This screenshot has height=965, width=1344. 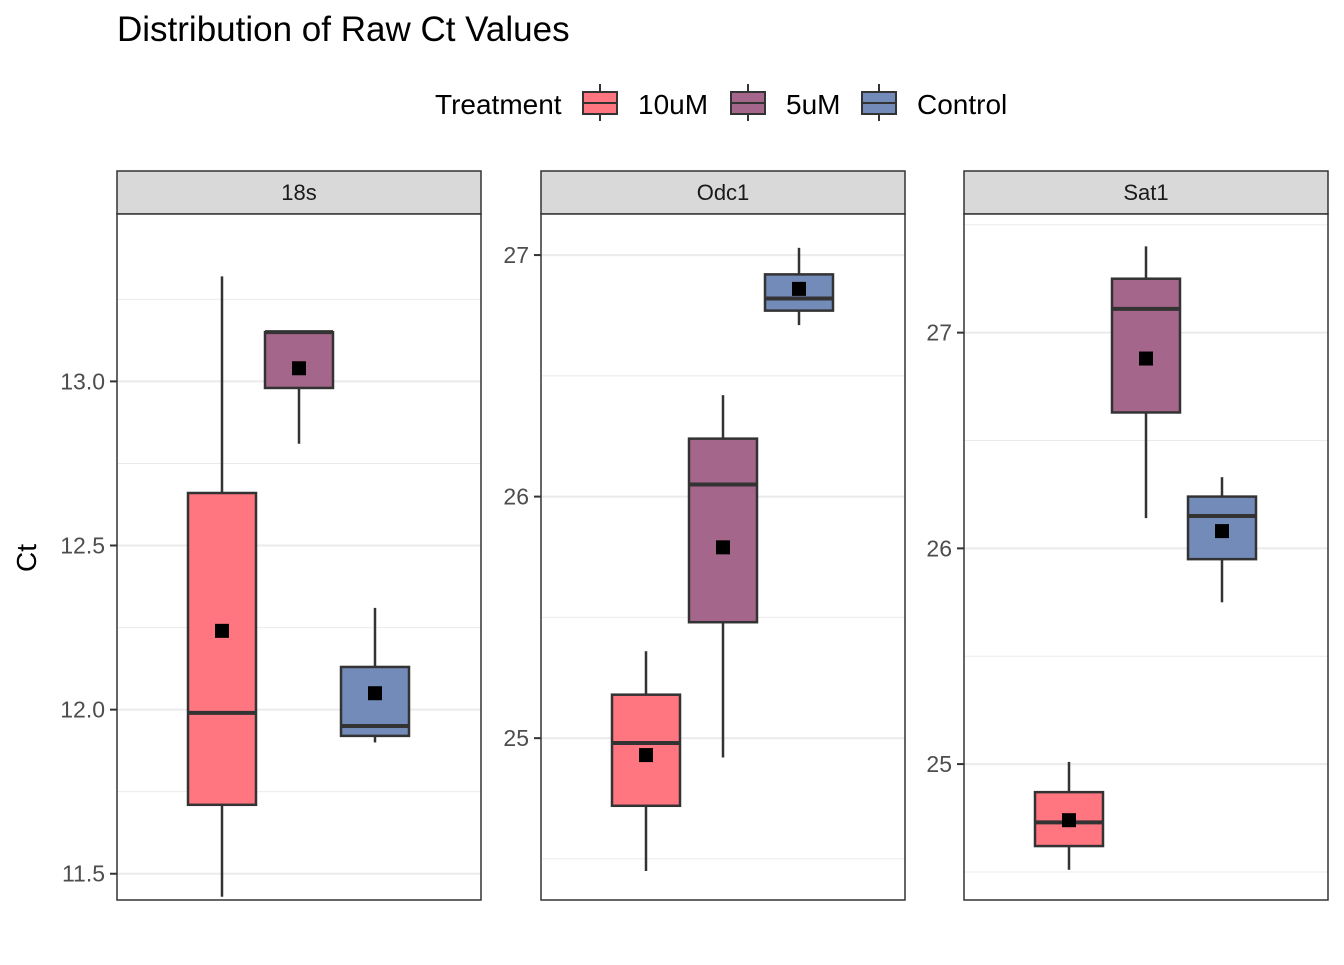 I want to click on facet-strip-label: Odc1, so click(x=723, y=192).